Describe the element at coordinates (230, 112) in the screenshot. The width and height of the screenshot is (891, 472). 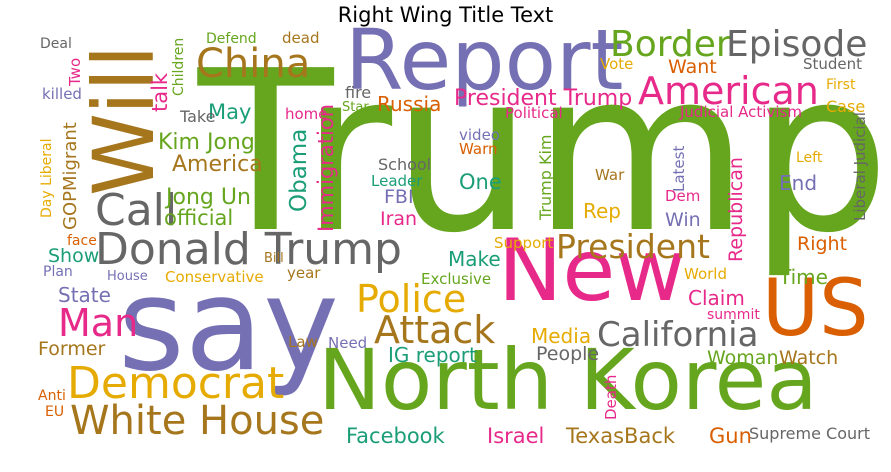
I see `word-may: May` at that location.